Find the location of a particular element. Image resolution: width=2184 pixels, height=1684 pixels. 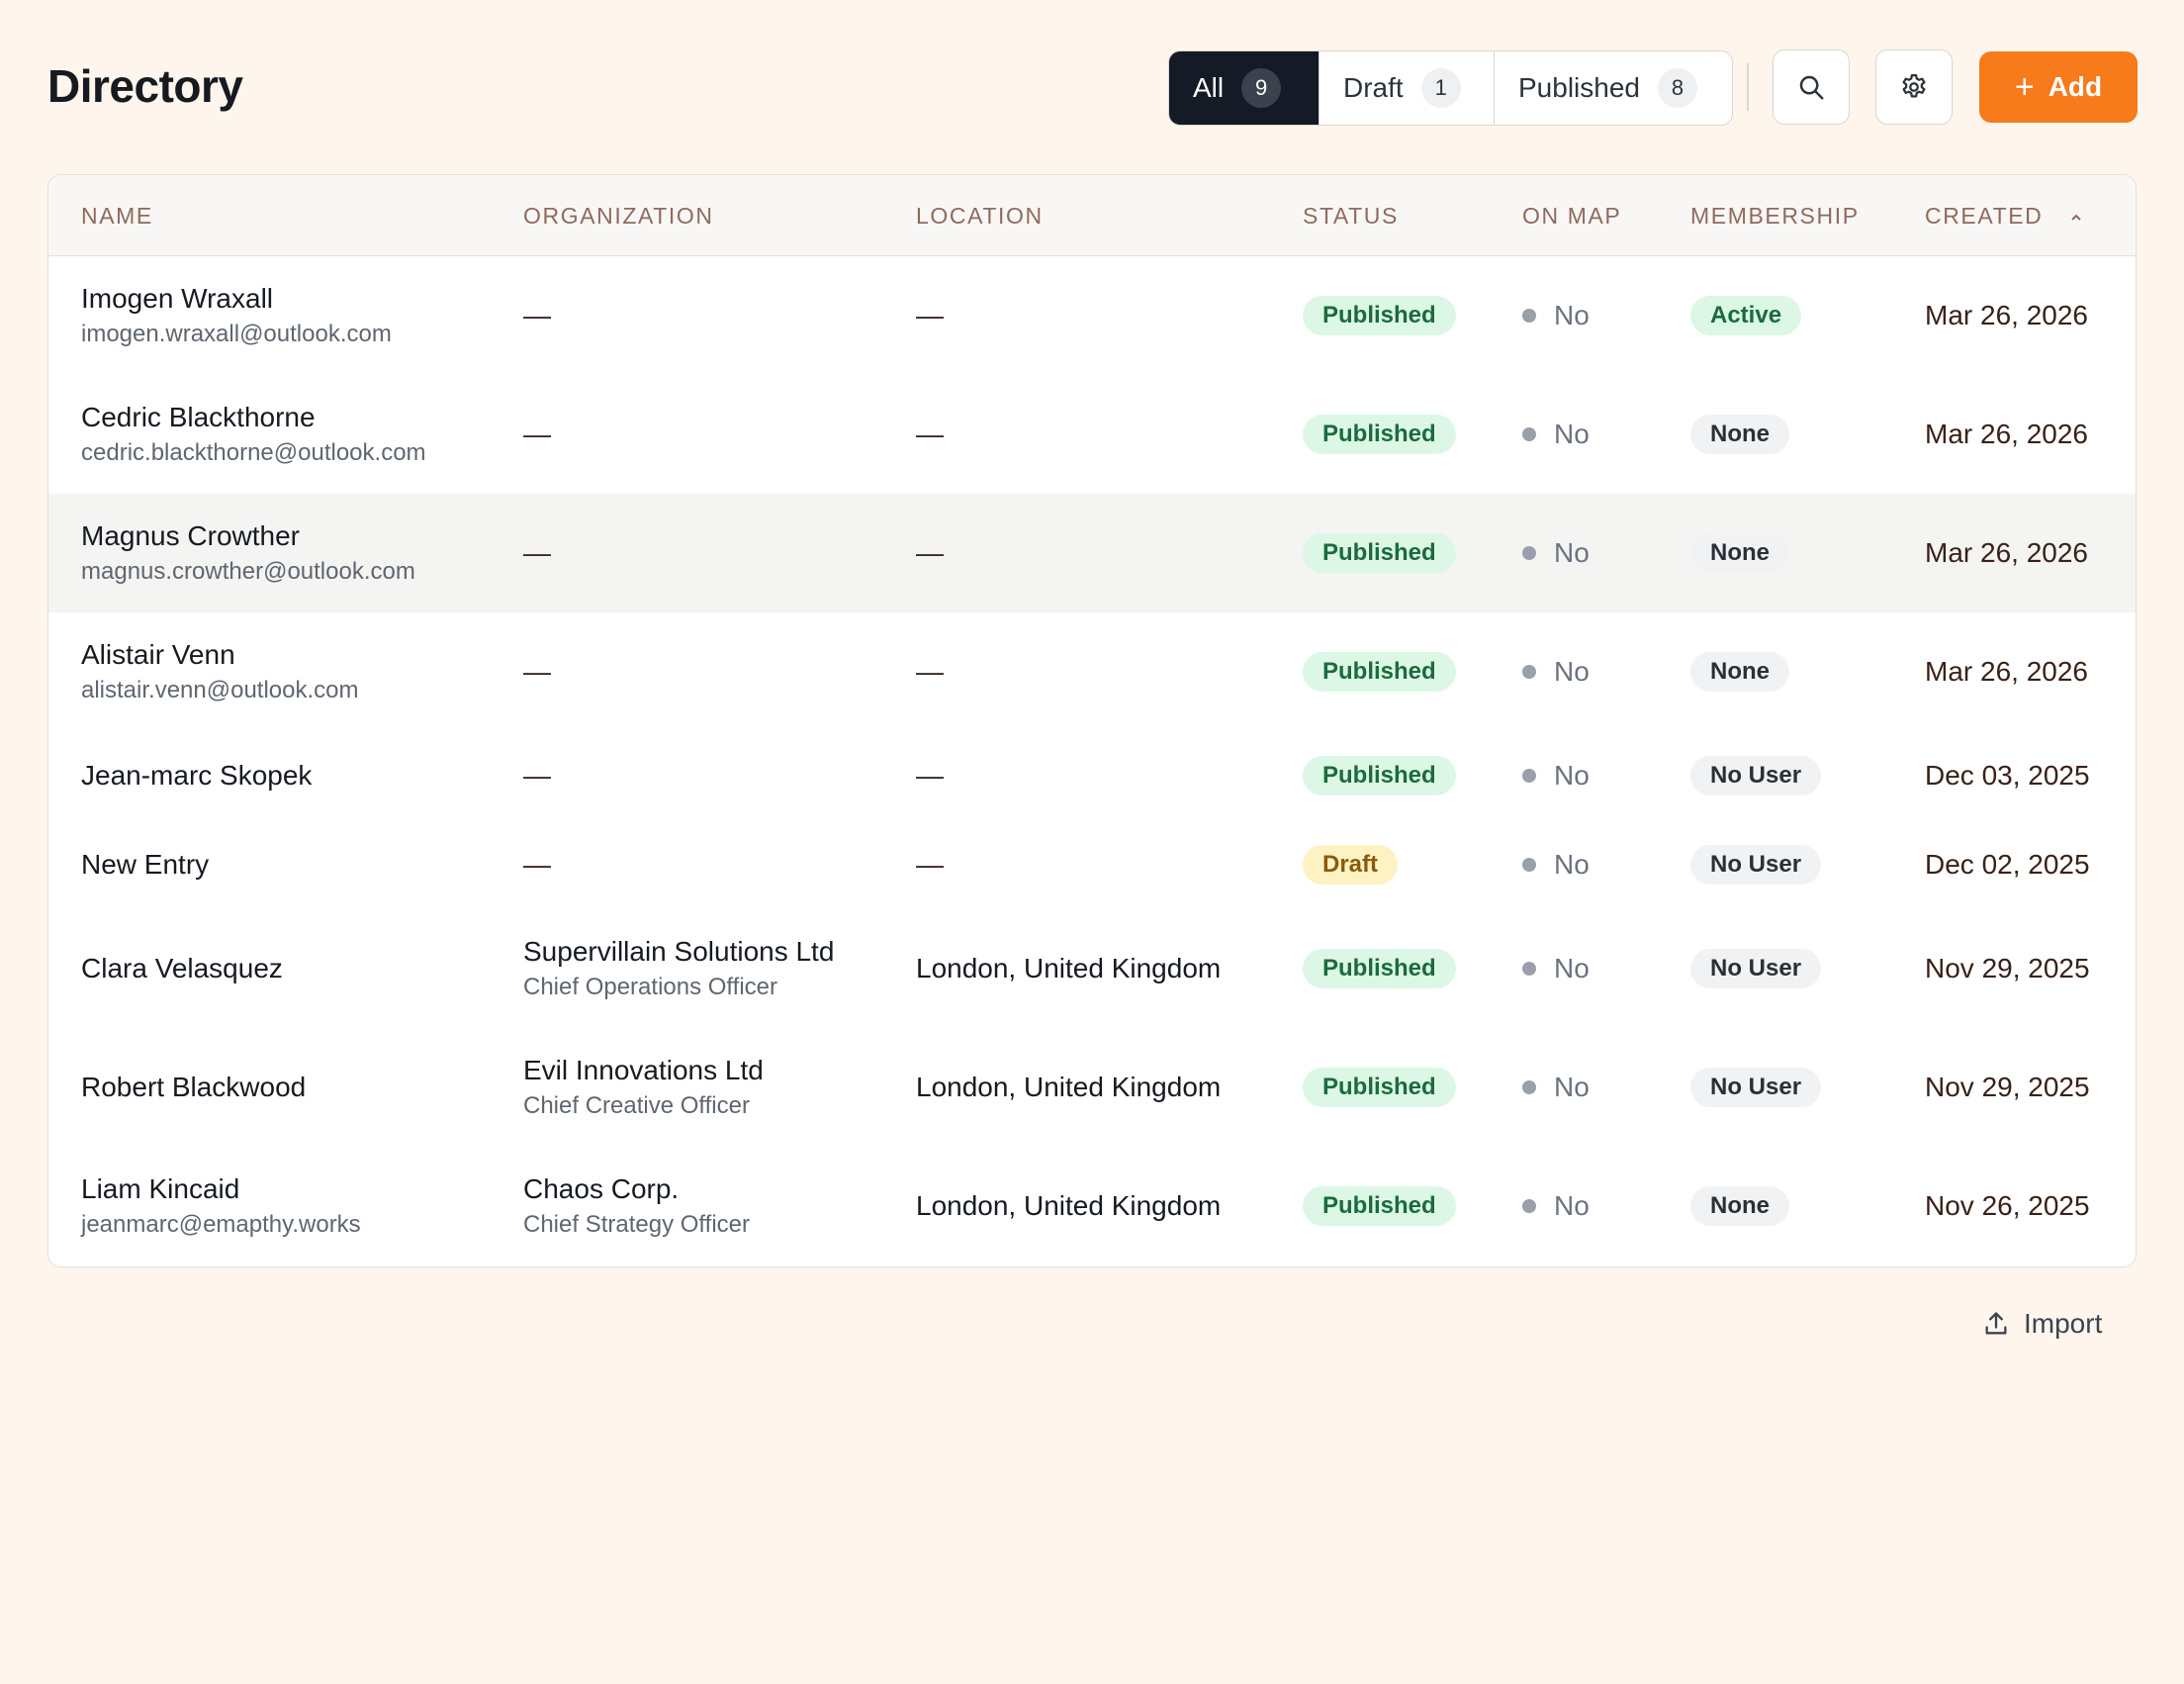

job-title: Chief Strategy Officer is located at coordinates (636, 1224).